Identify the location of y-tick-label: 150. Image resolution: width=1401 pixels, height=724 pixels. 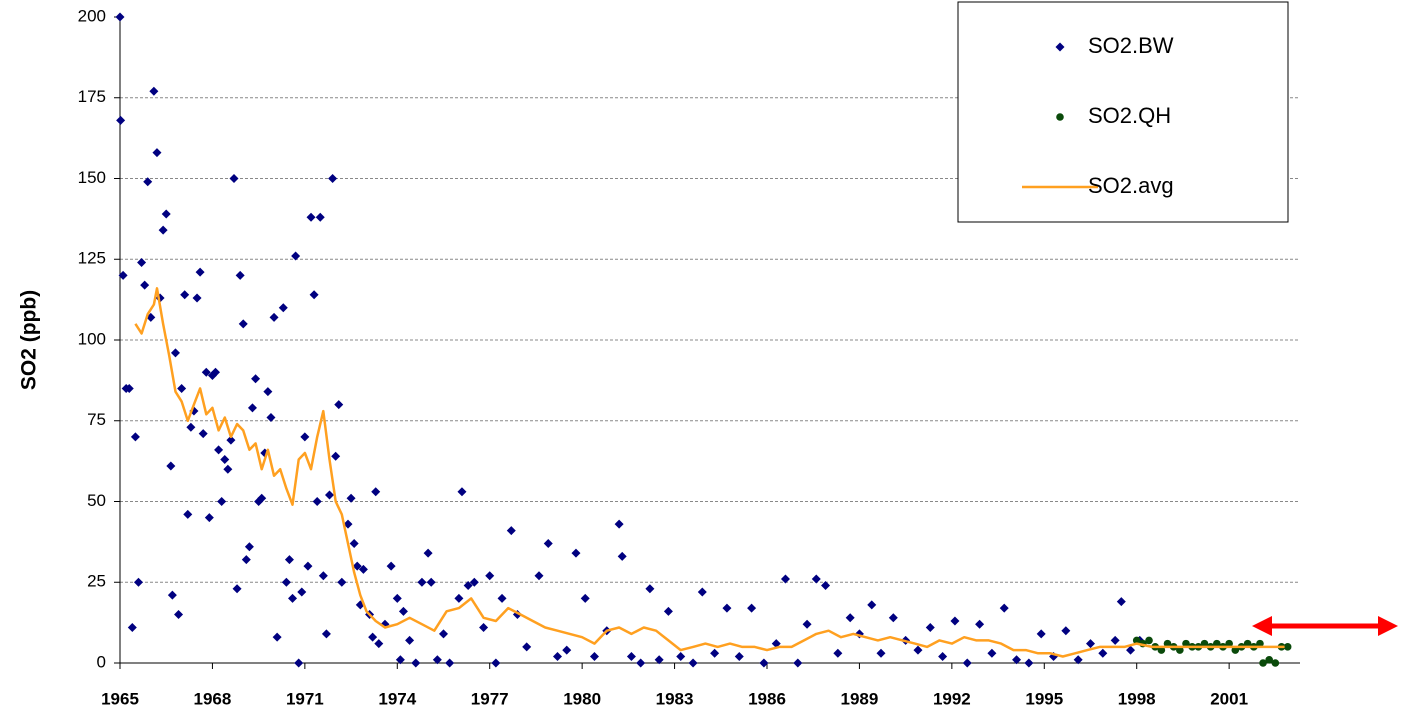
(92, 177).